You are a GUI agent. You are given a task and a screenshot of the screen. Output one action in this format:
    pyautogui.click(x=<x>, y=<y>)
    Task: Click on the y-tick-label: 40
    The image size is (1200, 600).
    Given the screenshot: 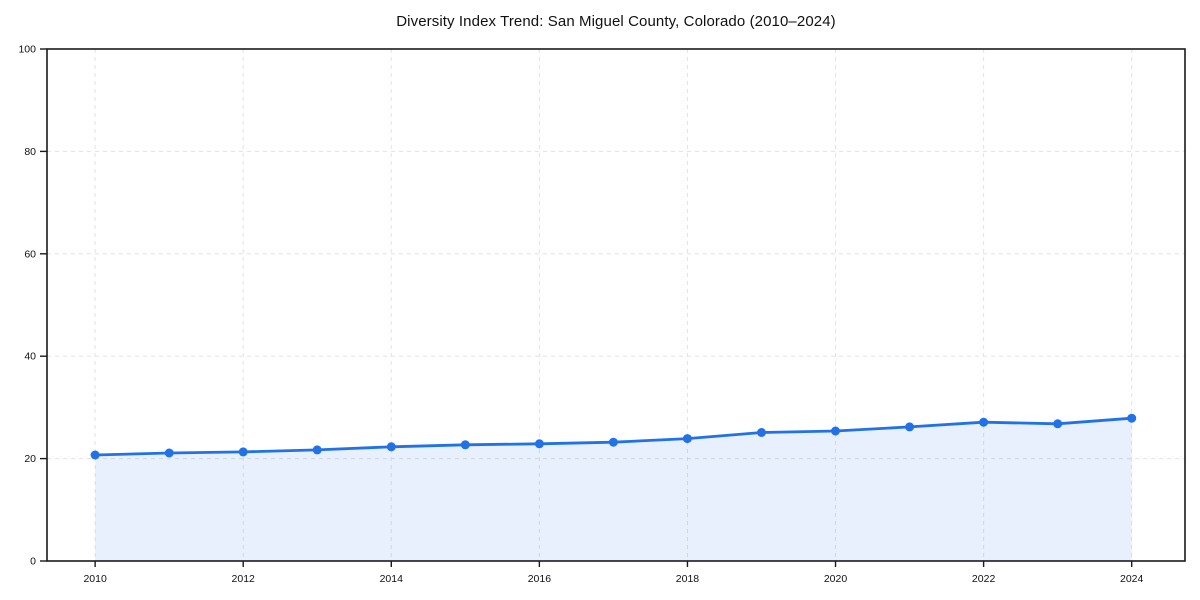 What is the action you would take?
    pyautogui.click(x=30, y=357)
    